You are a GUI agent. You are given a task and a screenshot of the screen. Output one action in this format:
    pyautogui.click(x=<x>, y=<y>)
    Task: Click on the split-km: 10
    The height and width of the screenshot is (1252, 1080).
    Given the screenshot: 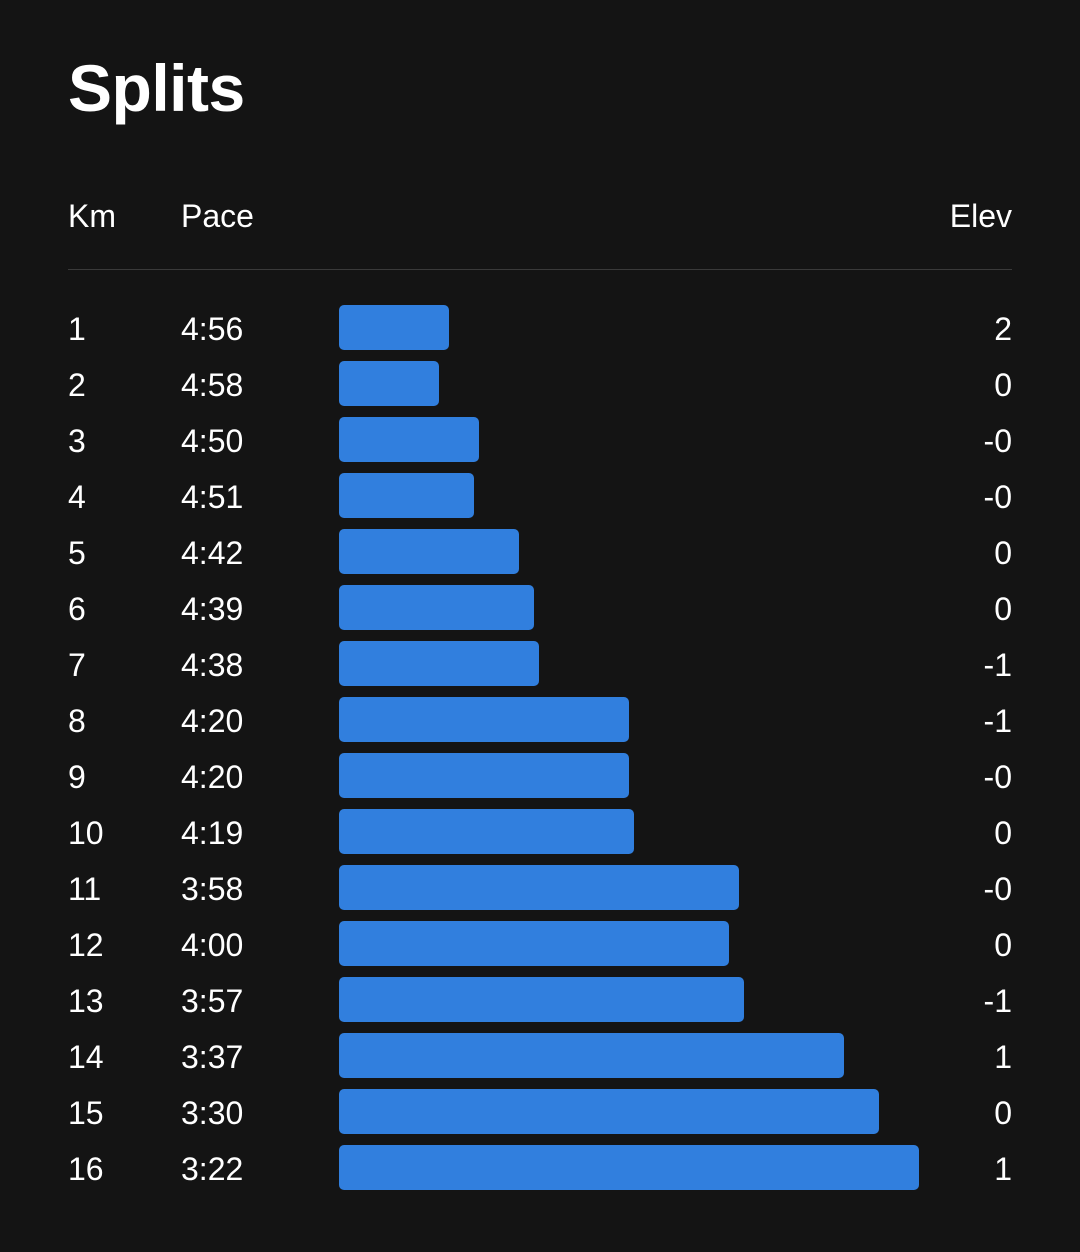 What is the action you would take?
    pyautogui.click(x=86, y=833)
    